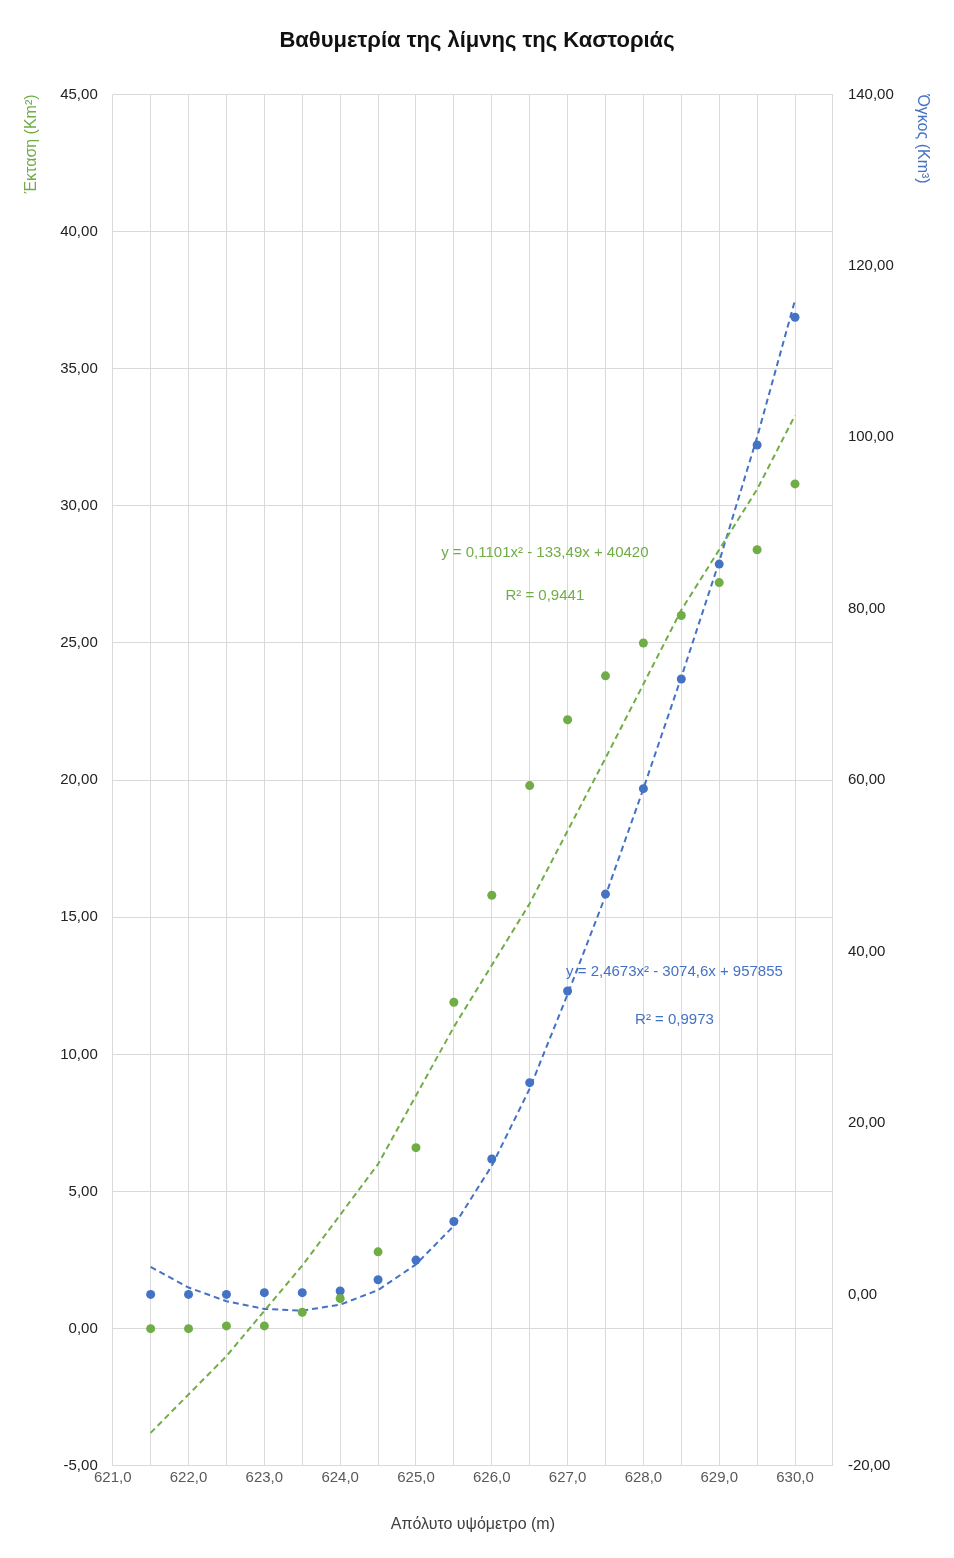 The width and height of the screenshot is (954, 1558). I want to click on y-tick-label: 10,00, so click(79, 1053).